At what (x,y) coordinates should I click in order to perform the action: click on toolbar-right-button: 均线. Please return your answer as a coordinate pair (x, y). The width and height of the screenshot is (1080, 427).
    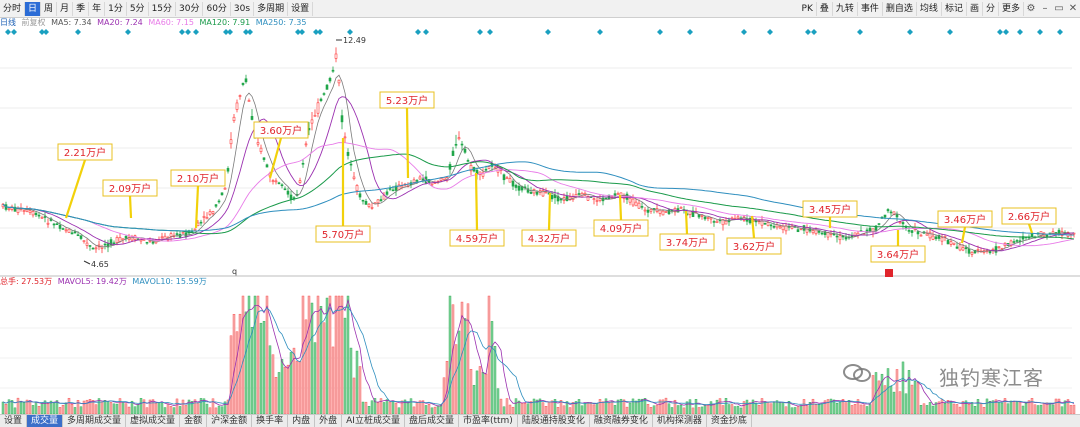
    Looking at the image, I should click on (929, 8).